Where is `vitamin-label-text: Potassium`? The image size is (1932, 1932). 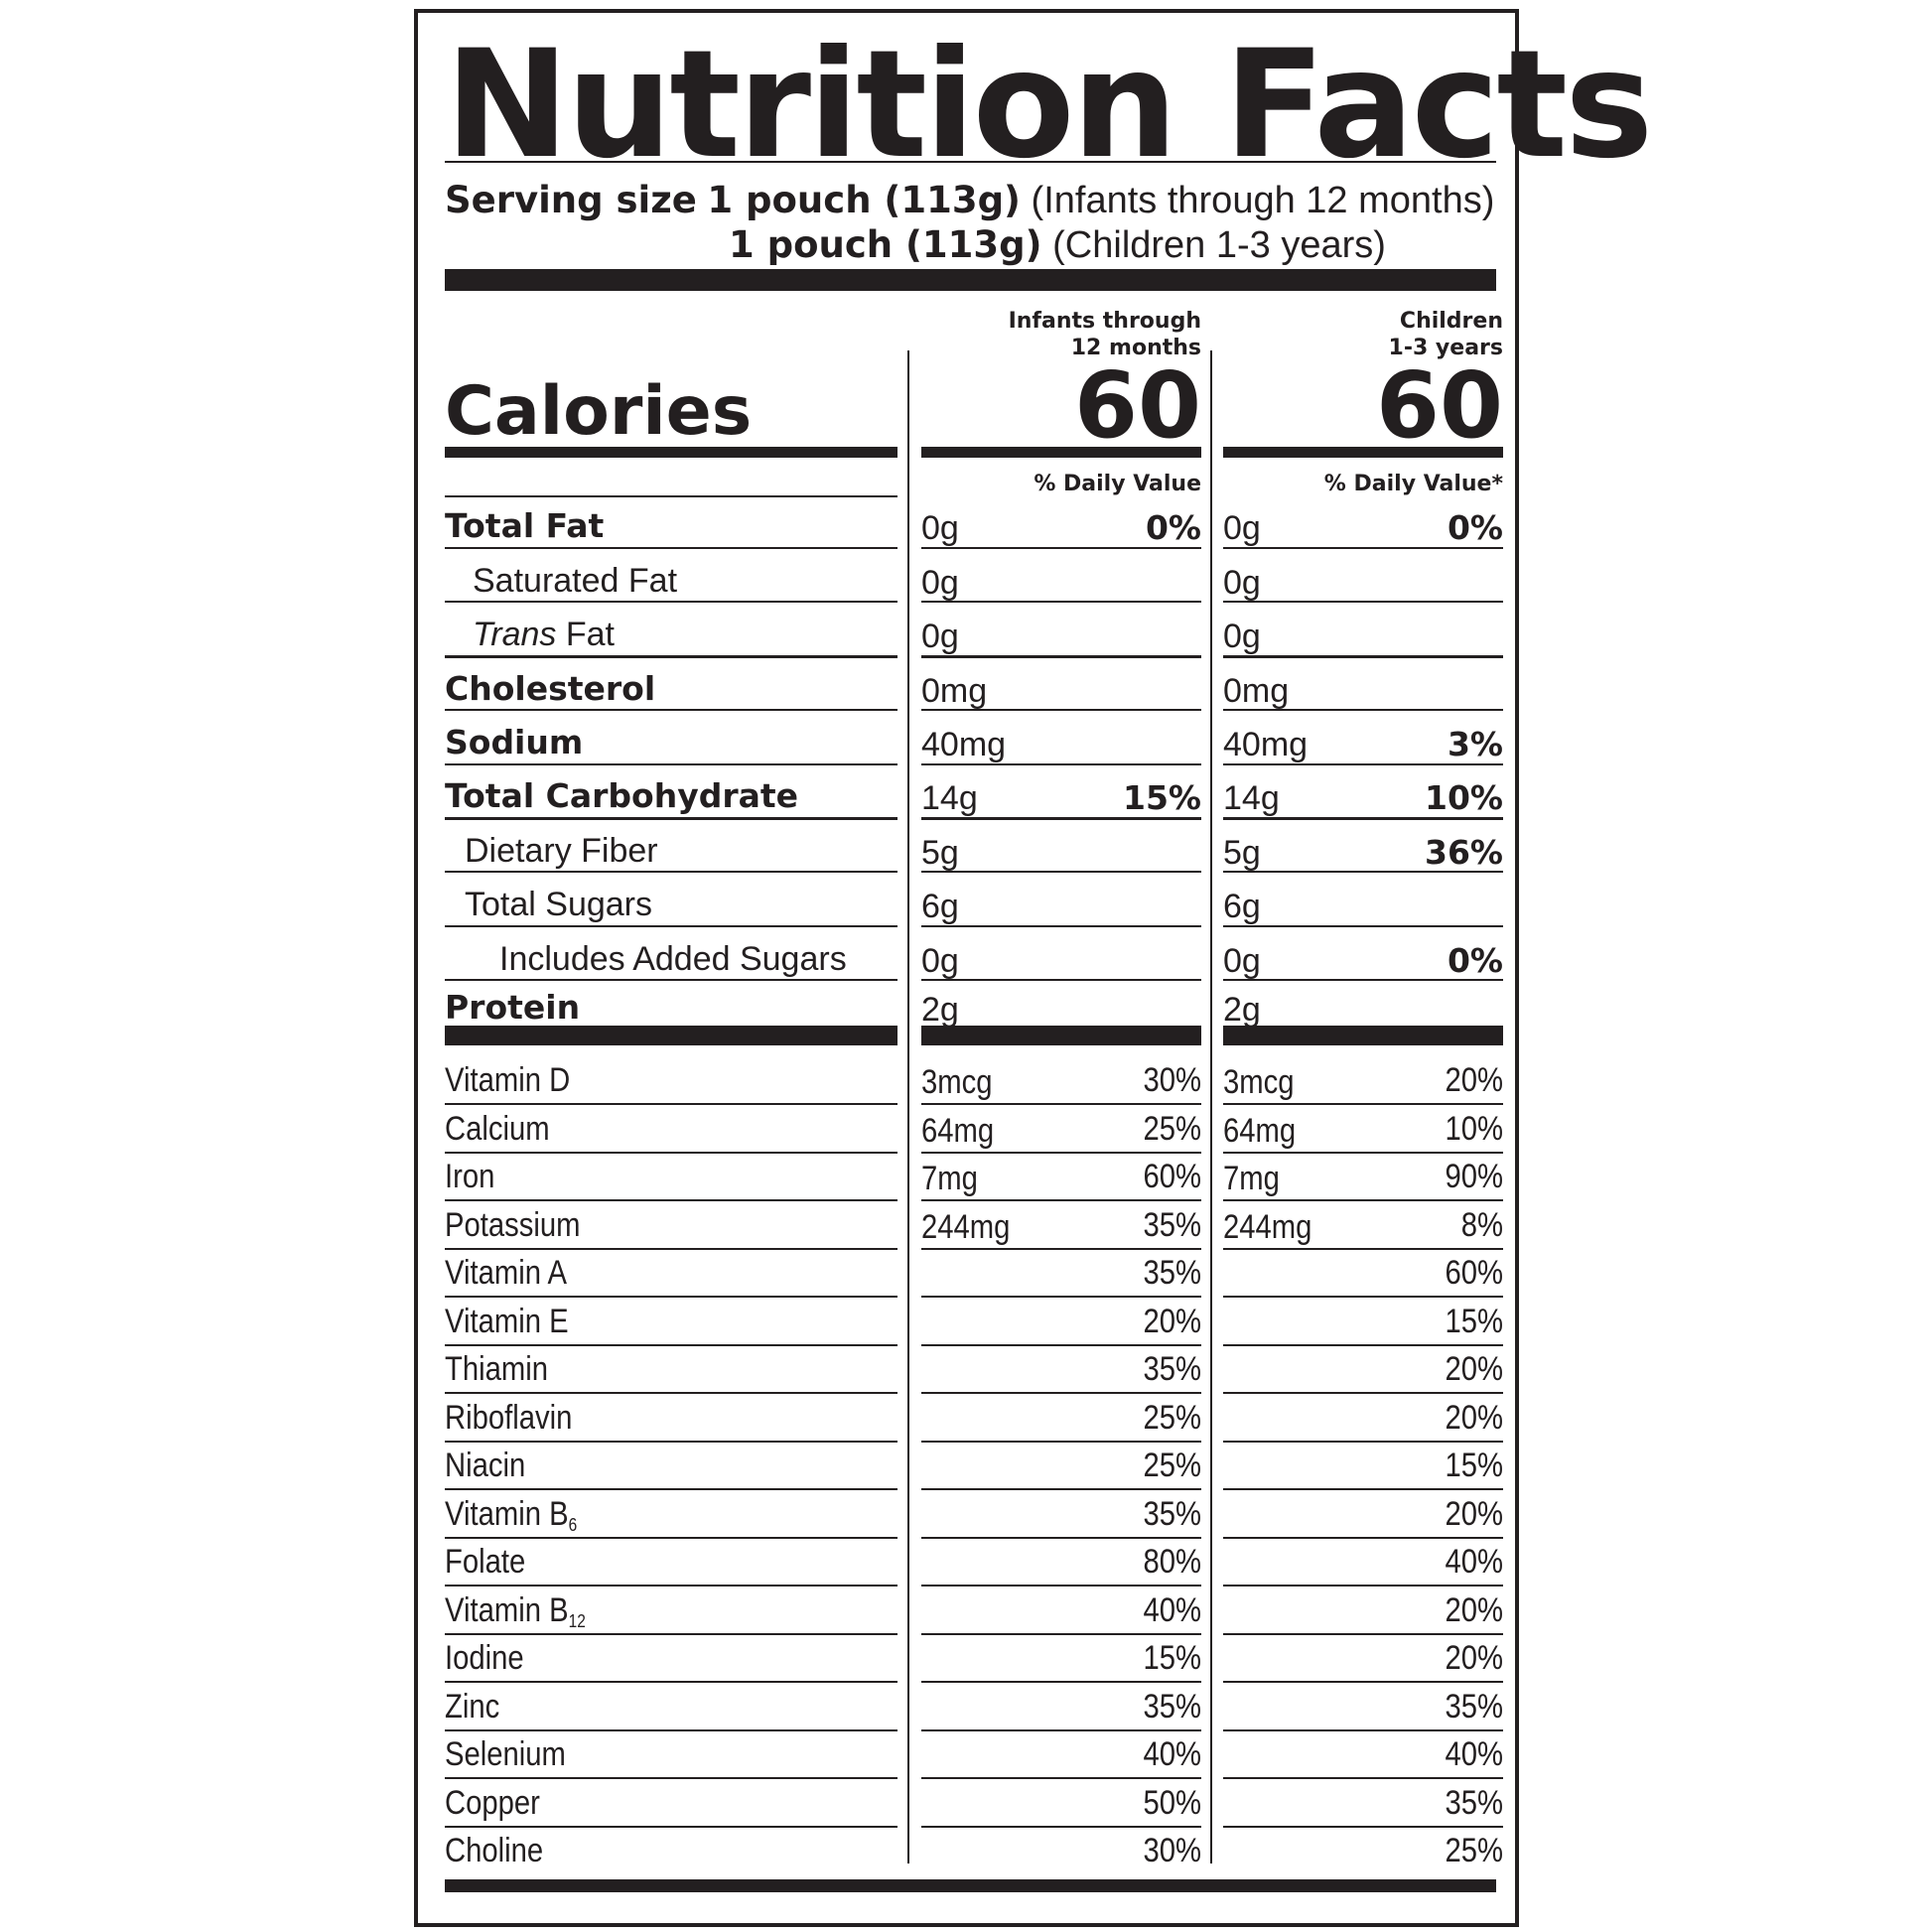
vitamin-label-text: Potassium is located at coordinates (513, 1225).